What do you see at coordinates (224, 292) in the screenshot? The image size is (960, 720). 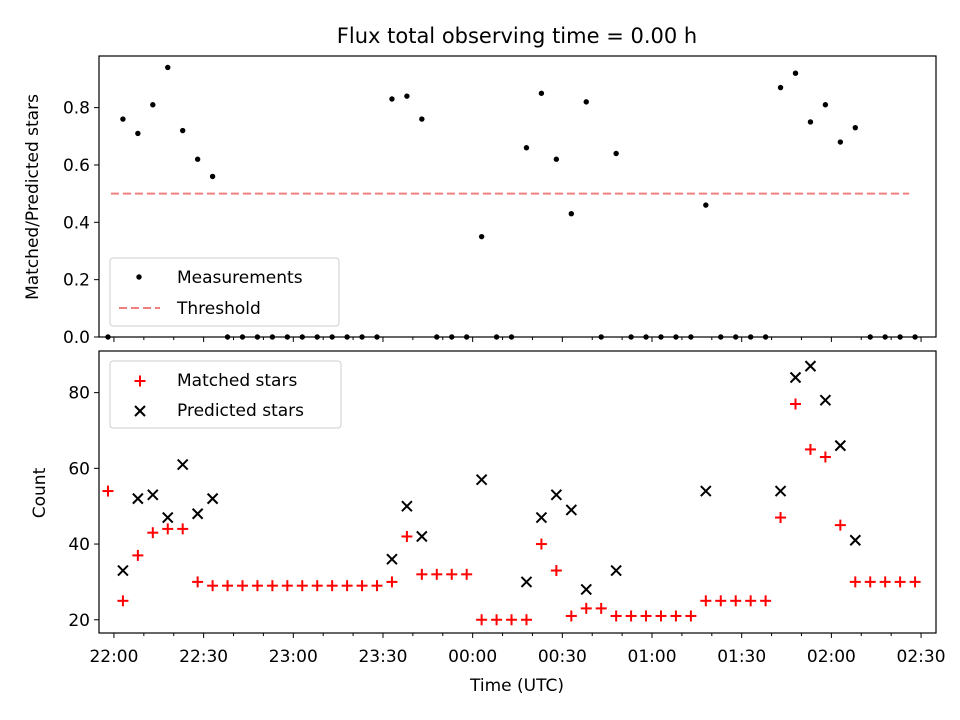 I see `top-legend-box` at bounding box center [224, 292].